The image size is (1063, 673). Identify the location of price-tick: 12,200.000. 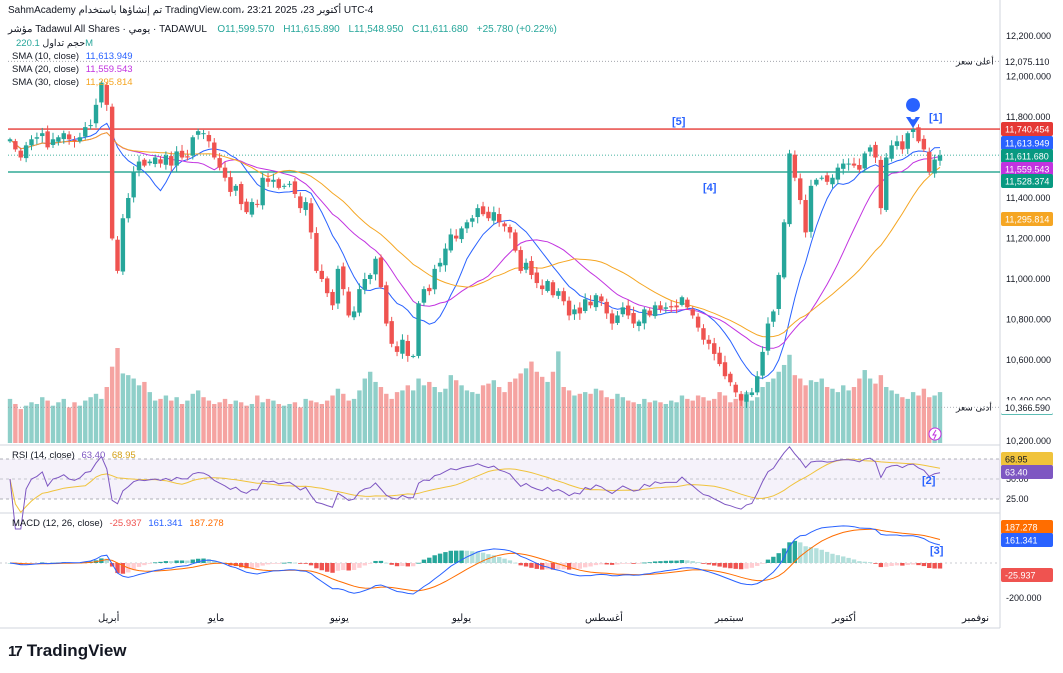
(1028, 36).